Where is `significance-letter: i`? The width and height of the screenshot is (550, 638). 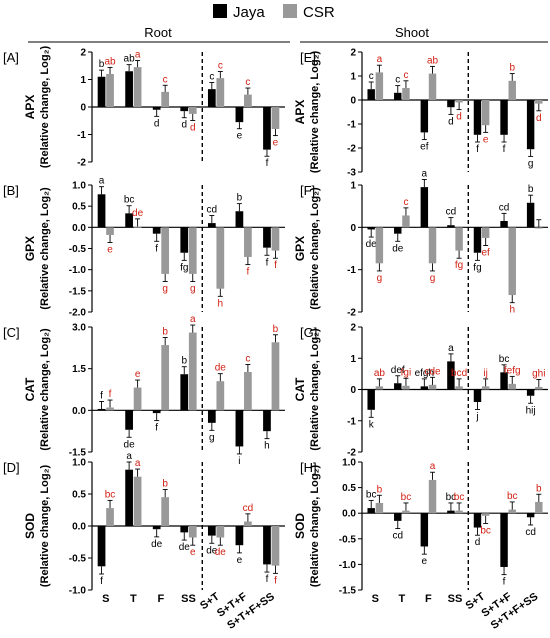 significance-letter: i is located at coordinates (239, 461).